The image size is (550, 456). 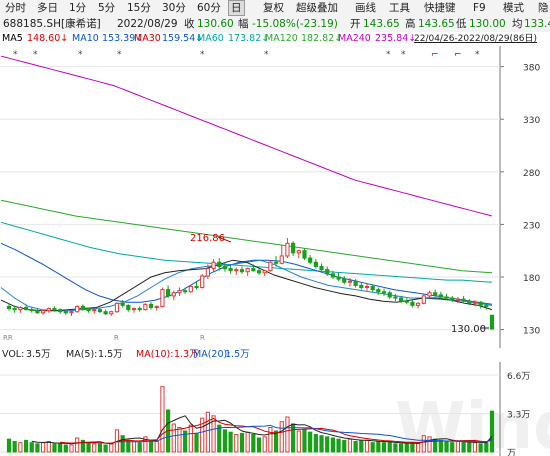 What do you see at coordinates (322, 38) in the screenshot?
I see `ma120-value: 182.82↓` at bounding box center [322, 38].